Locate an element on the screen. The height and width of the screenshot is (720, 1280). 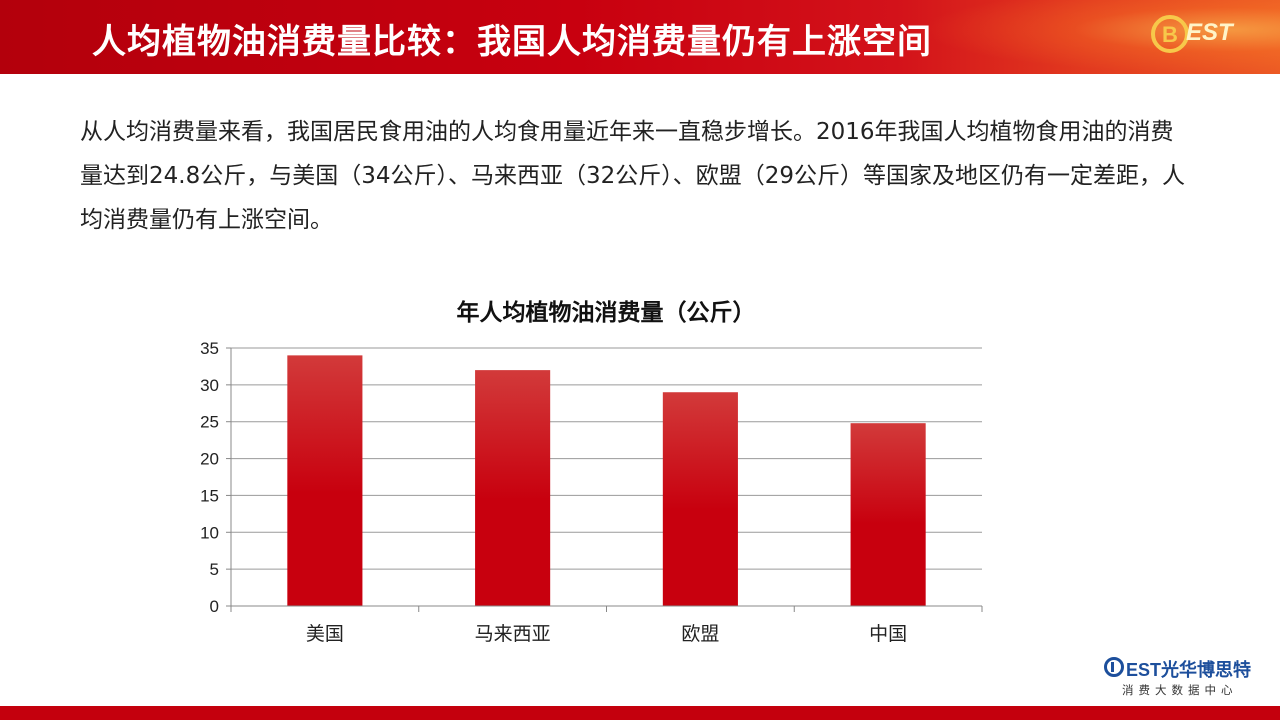
y-tick-label: 10 is located at coordinates (209, 532).